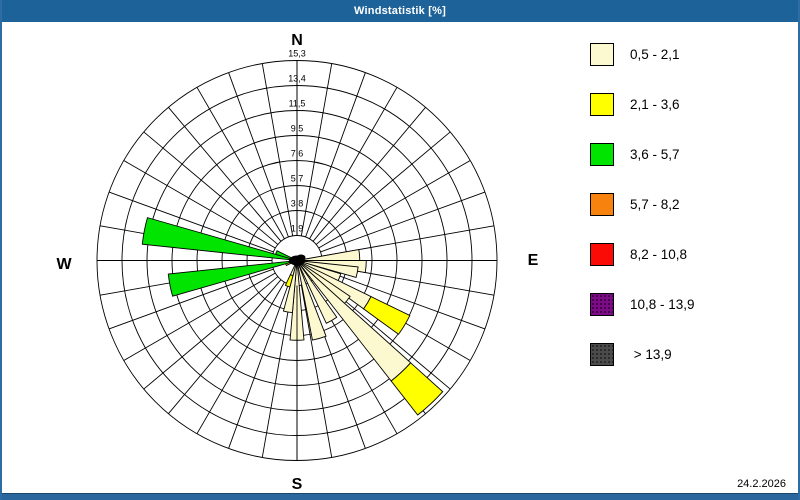 The width and height of the screenshot is (800, 500). Describe the element at coordinates (761, 484) in the screenshot. I see `date-label: 24.2.2026` at that location.